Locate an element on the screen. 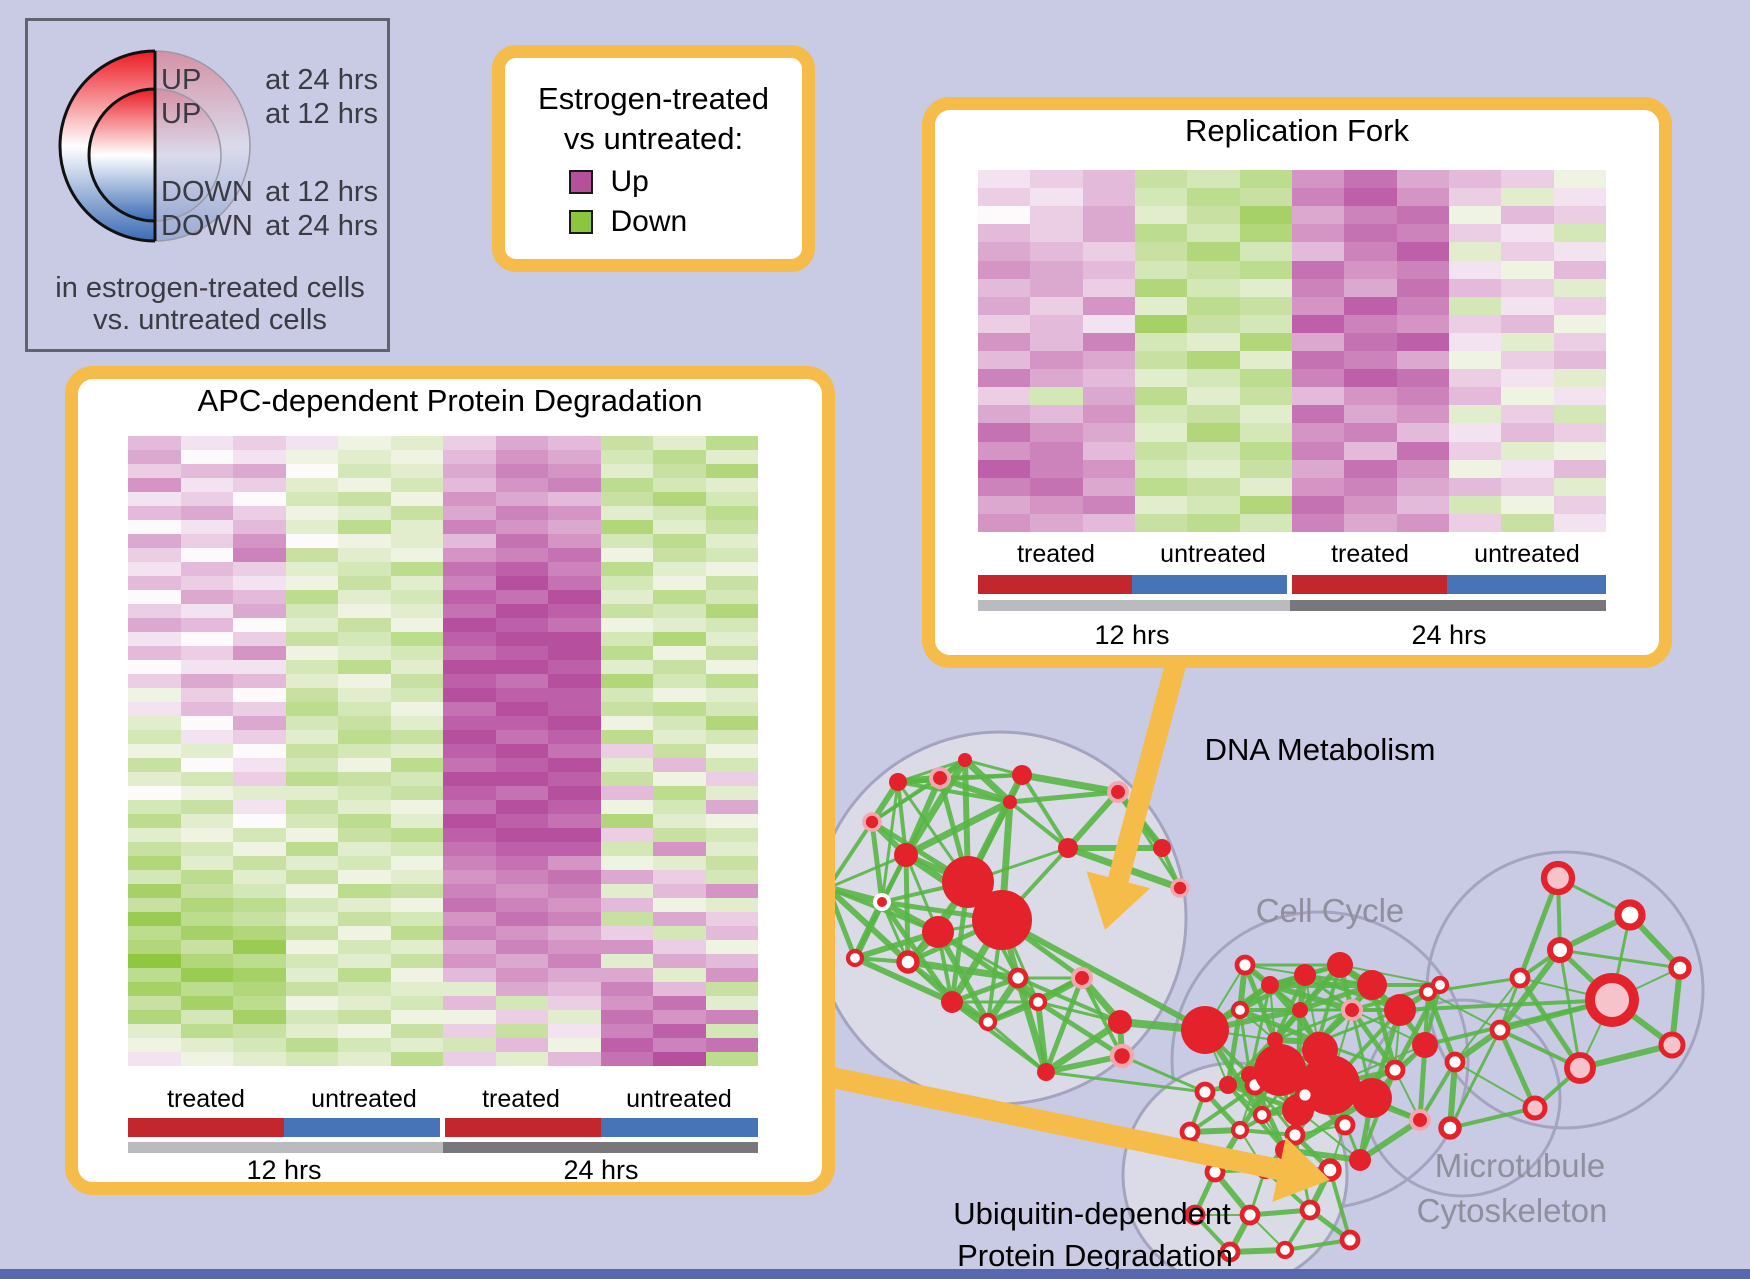 This screenshot has width=1750, height=1279. rf-group-treated-24: treated is located at coordinates (1370, 554).